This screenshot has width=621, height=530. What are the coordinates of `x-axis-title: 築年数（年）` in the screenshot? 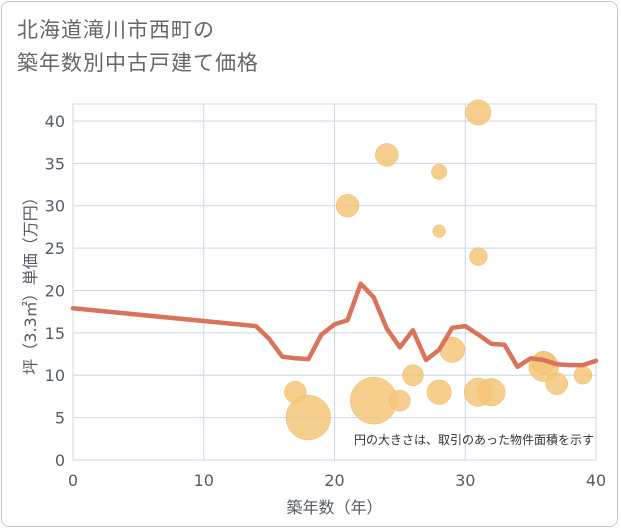 It's located at (334, 507).